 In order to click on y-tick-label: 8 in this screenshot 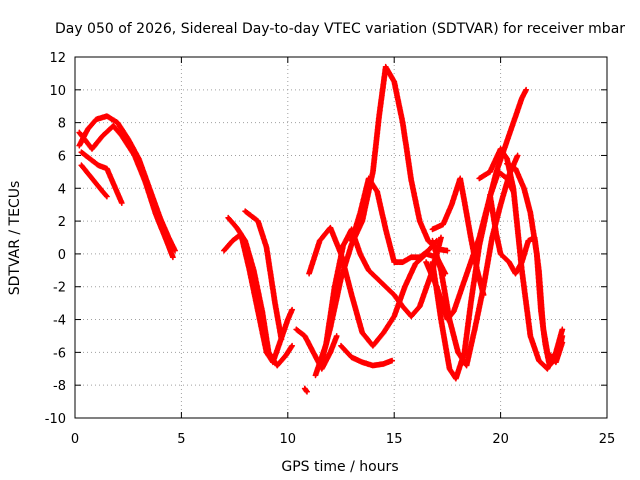, I will do `click(62, 124)`.